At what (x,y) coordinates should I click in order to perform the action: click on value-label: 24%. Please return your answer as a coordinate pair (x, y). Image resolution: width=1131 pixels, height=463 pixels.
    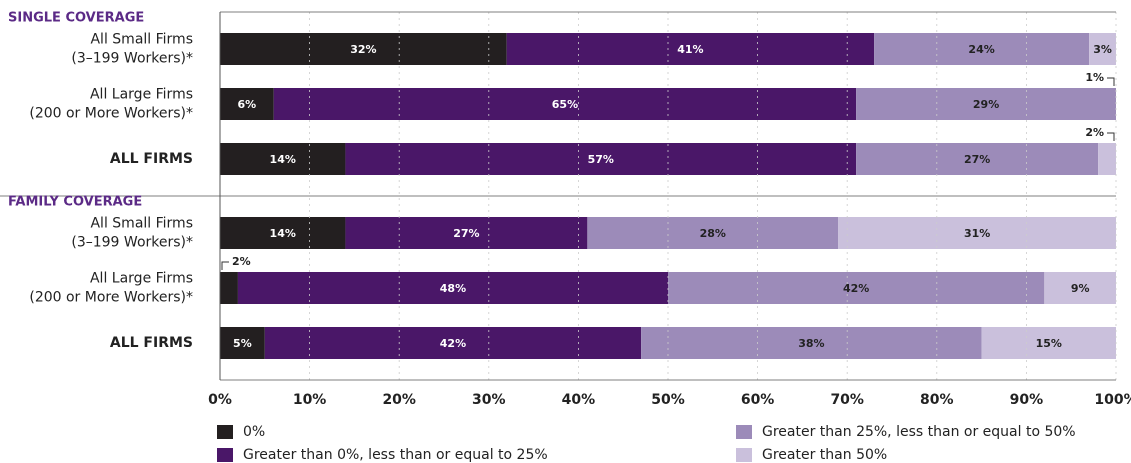
    Looking at the image, I should click on (981, 49).